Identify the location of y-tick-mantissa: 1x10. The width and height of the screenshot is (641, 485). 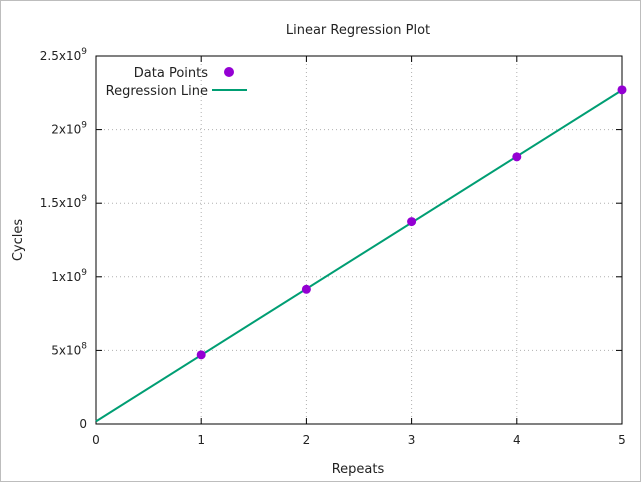
(66, 277).